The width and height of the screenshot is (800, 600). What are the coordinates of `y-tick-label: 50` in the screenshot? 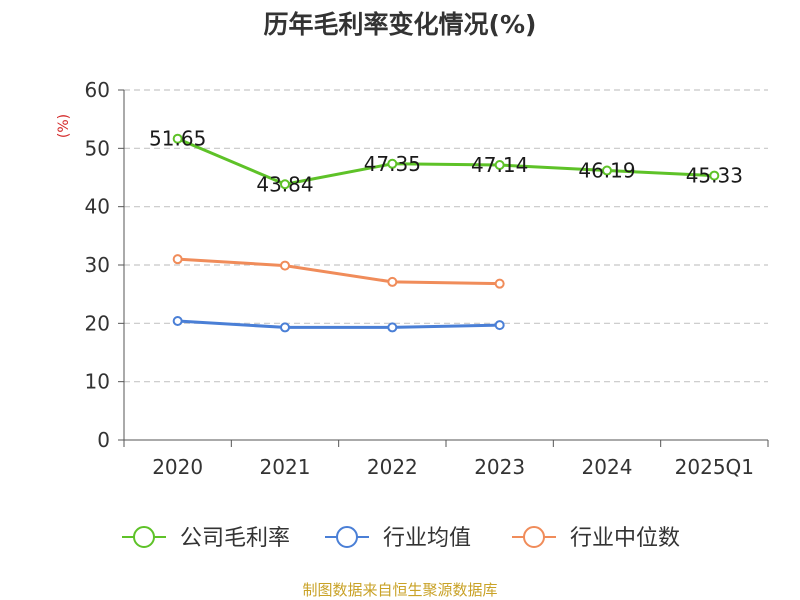 It's located at (97, 148).